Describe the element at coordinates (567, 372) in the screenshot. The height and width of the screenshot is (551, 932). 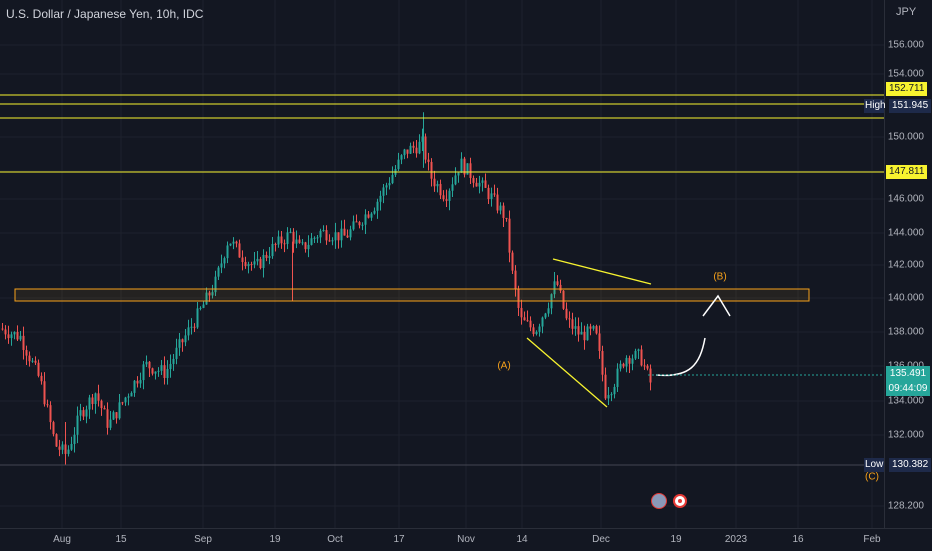
I see `wedge-lower-trendline` at that location.